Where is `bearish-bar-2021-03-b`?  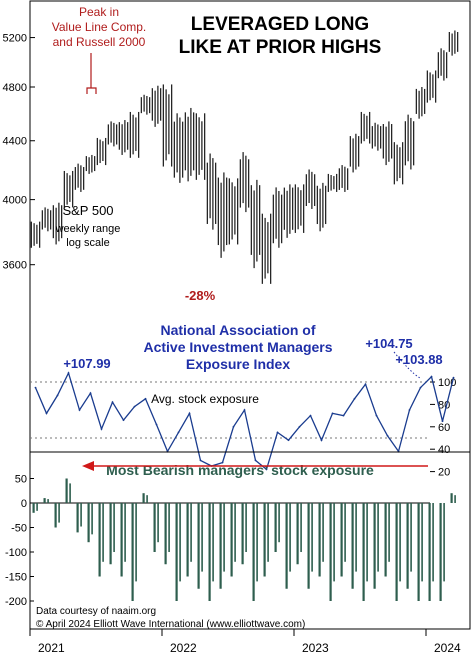
bearish-bar-2021-03-b is located at coordinates (59, 513).